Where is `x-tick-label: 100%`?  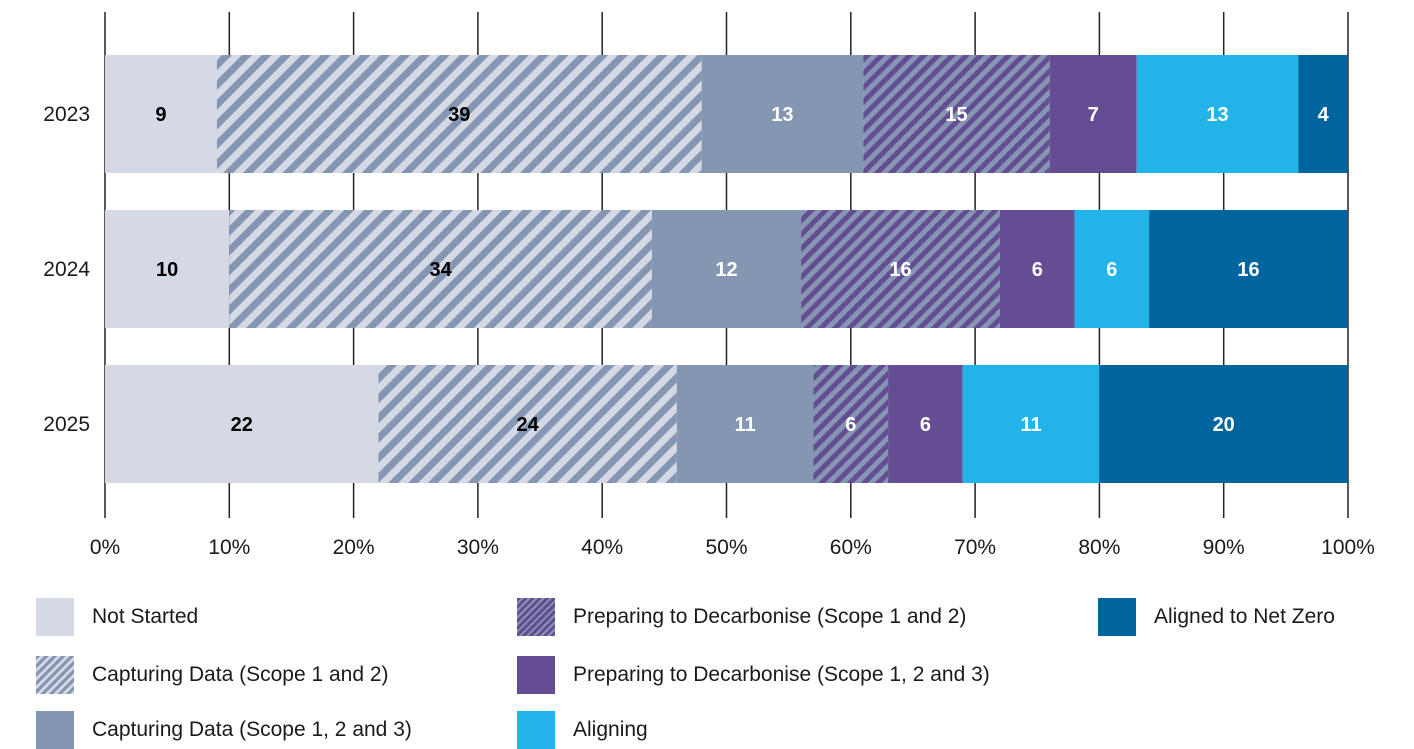 x-tick-label: 100% is located at coordinates (1348, 547).